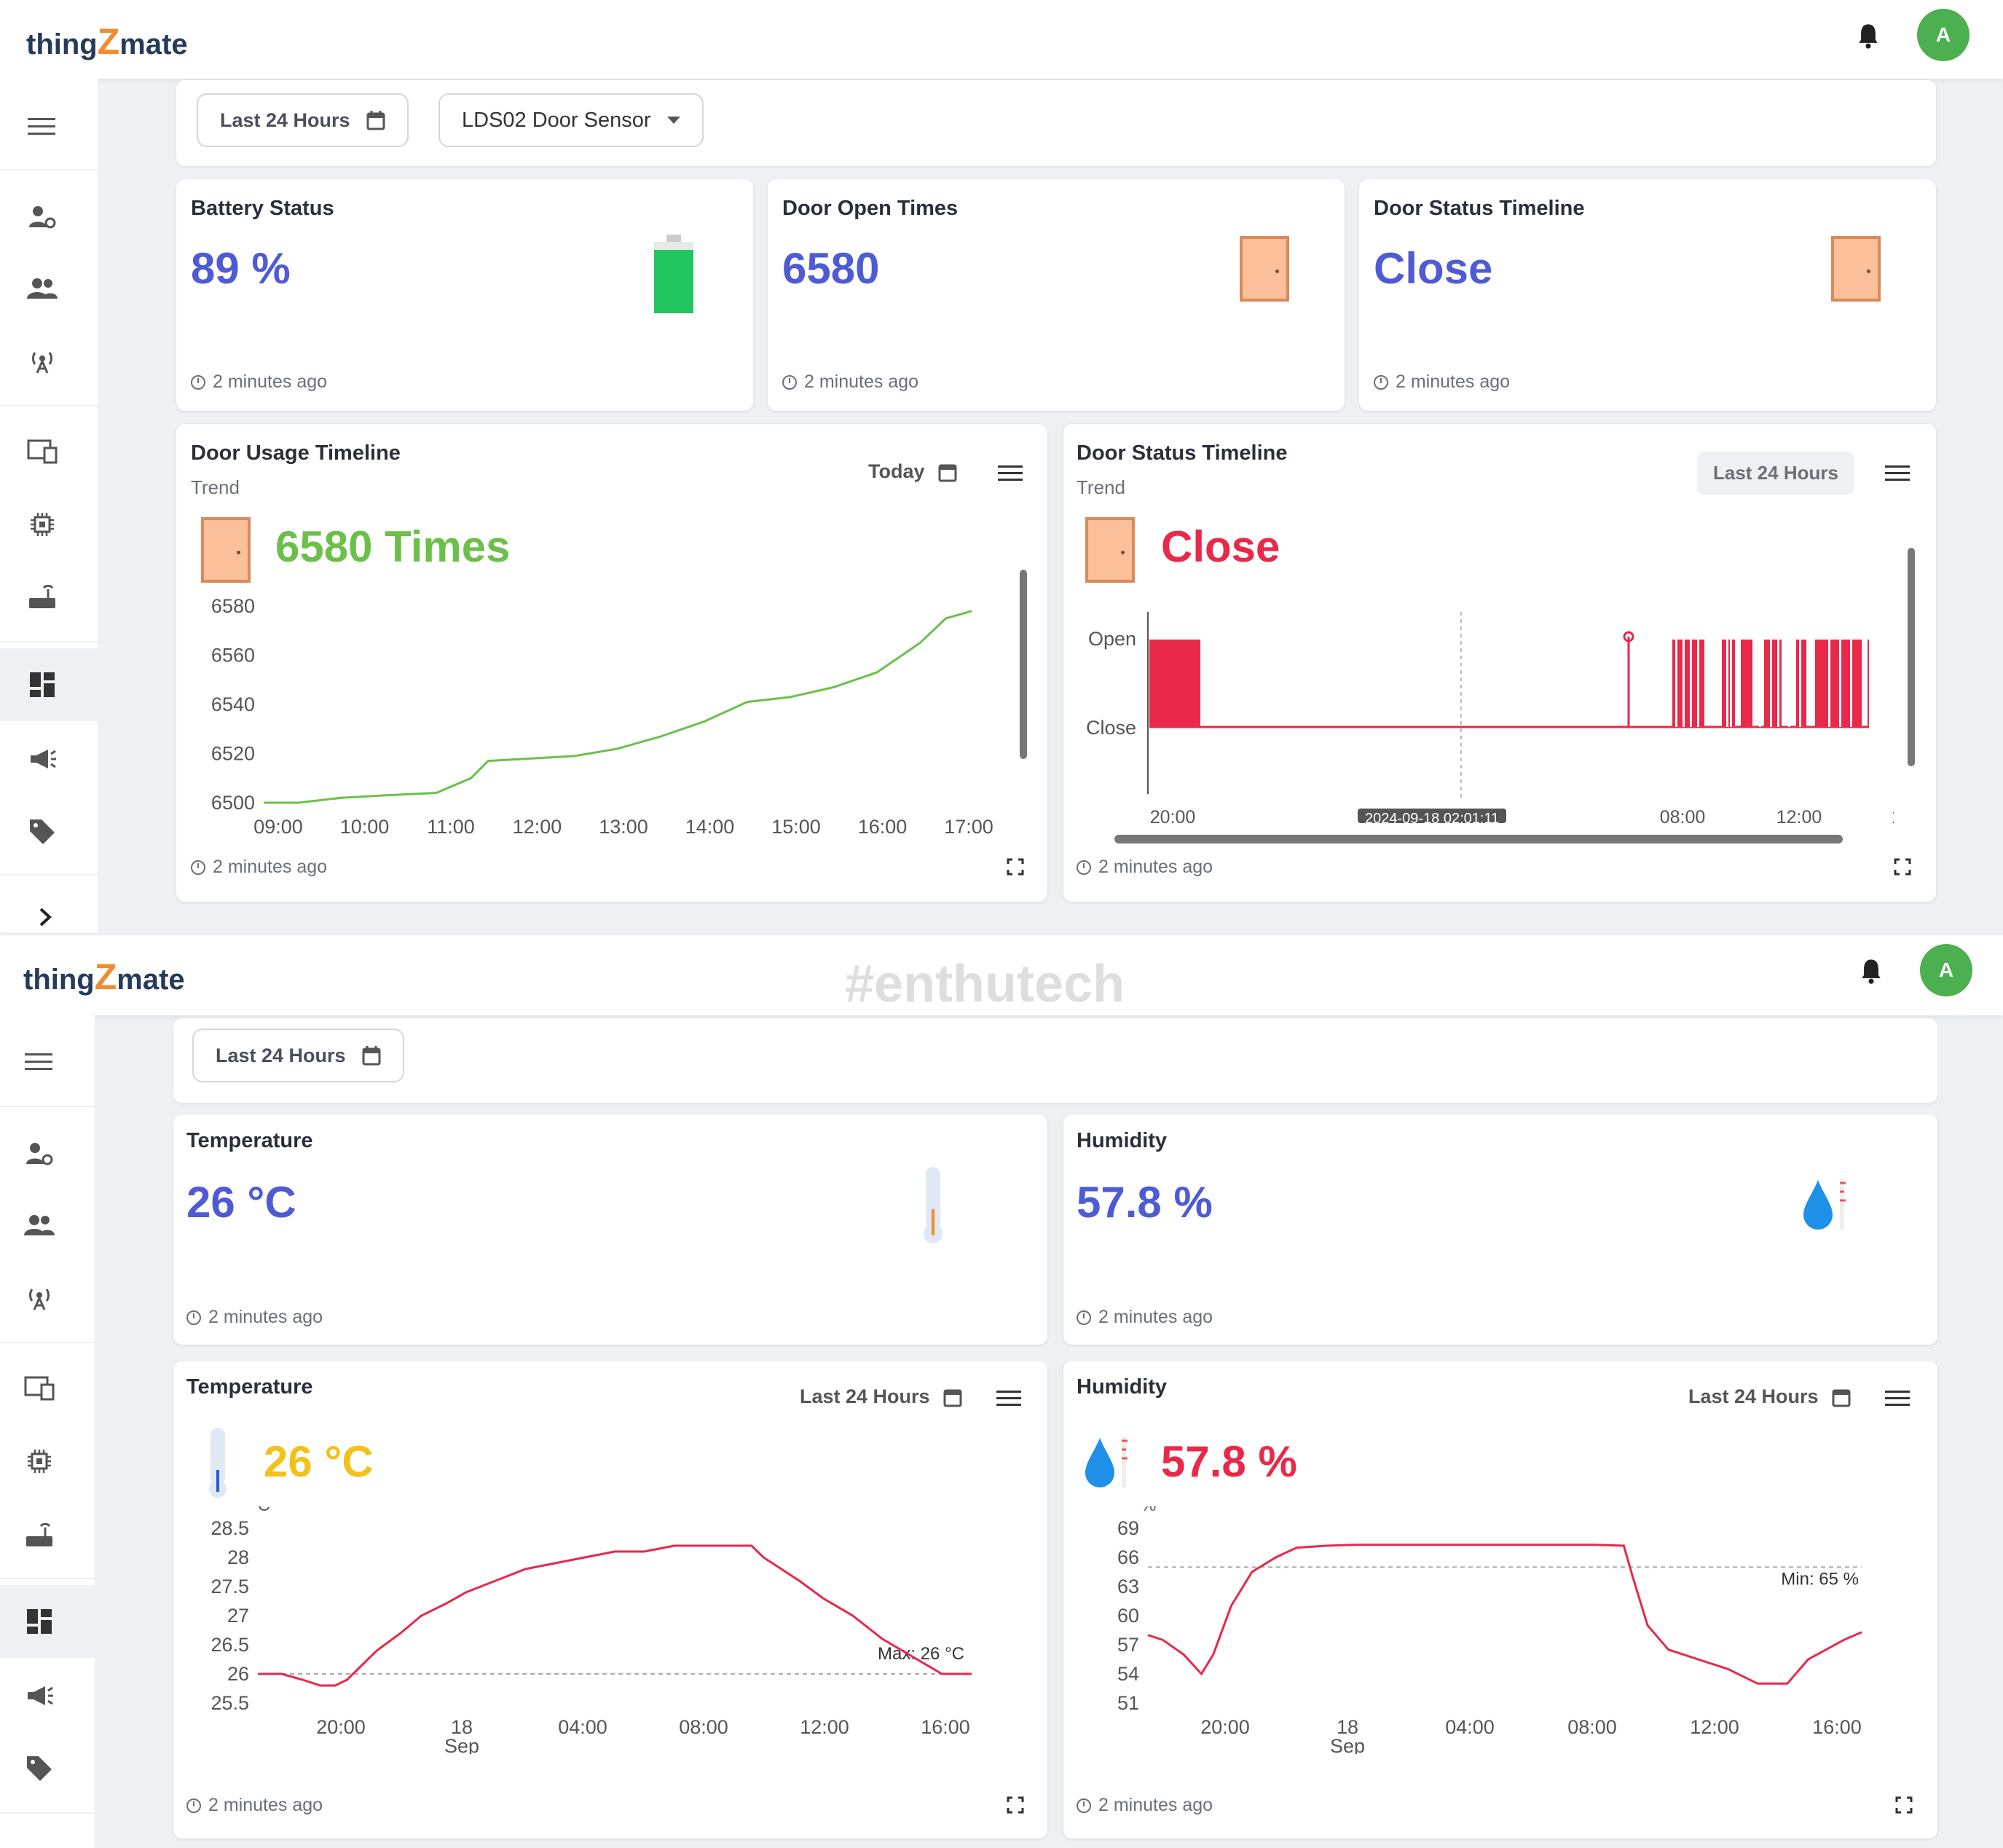 This screenshot has height=1848, width=2003. I want to click on card-title: Door Usage Timeline, so click(296, 453).